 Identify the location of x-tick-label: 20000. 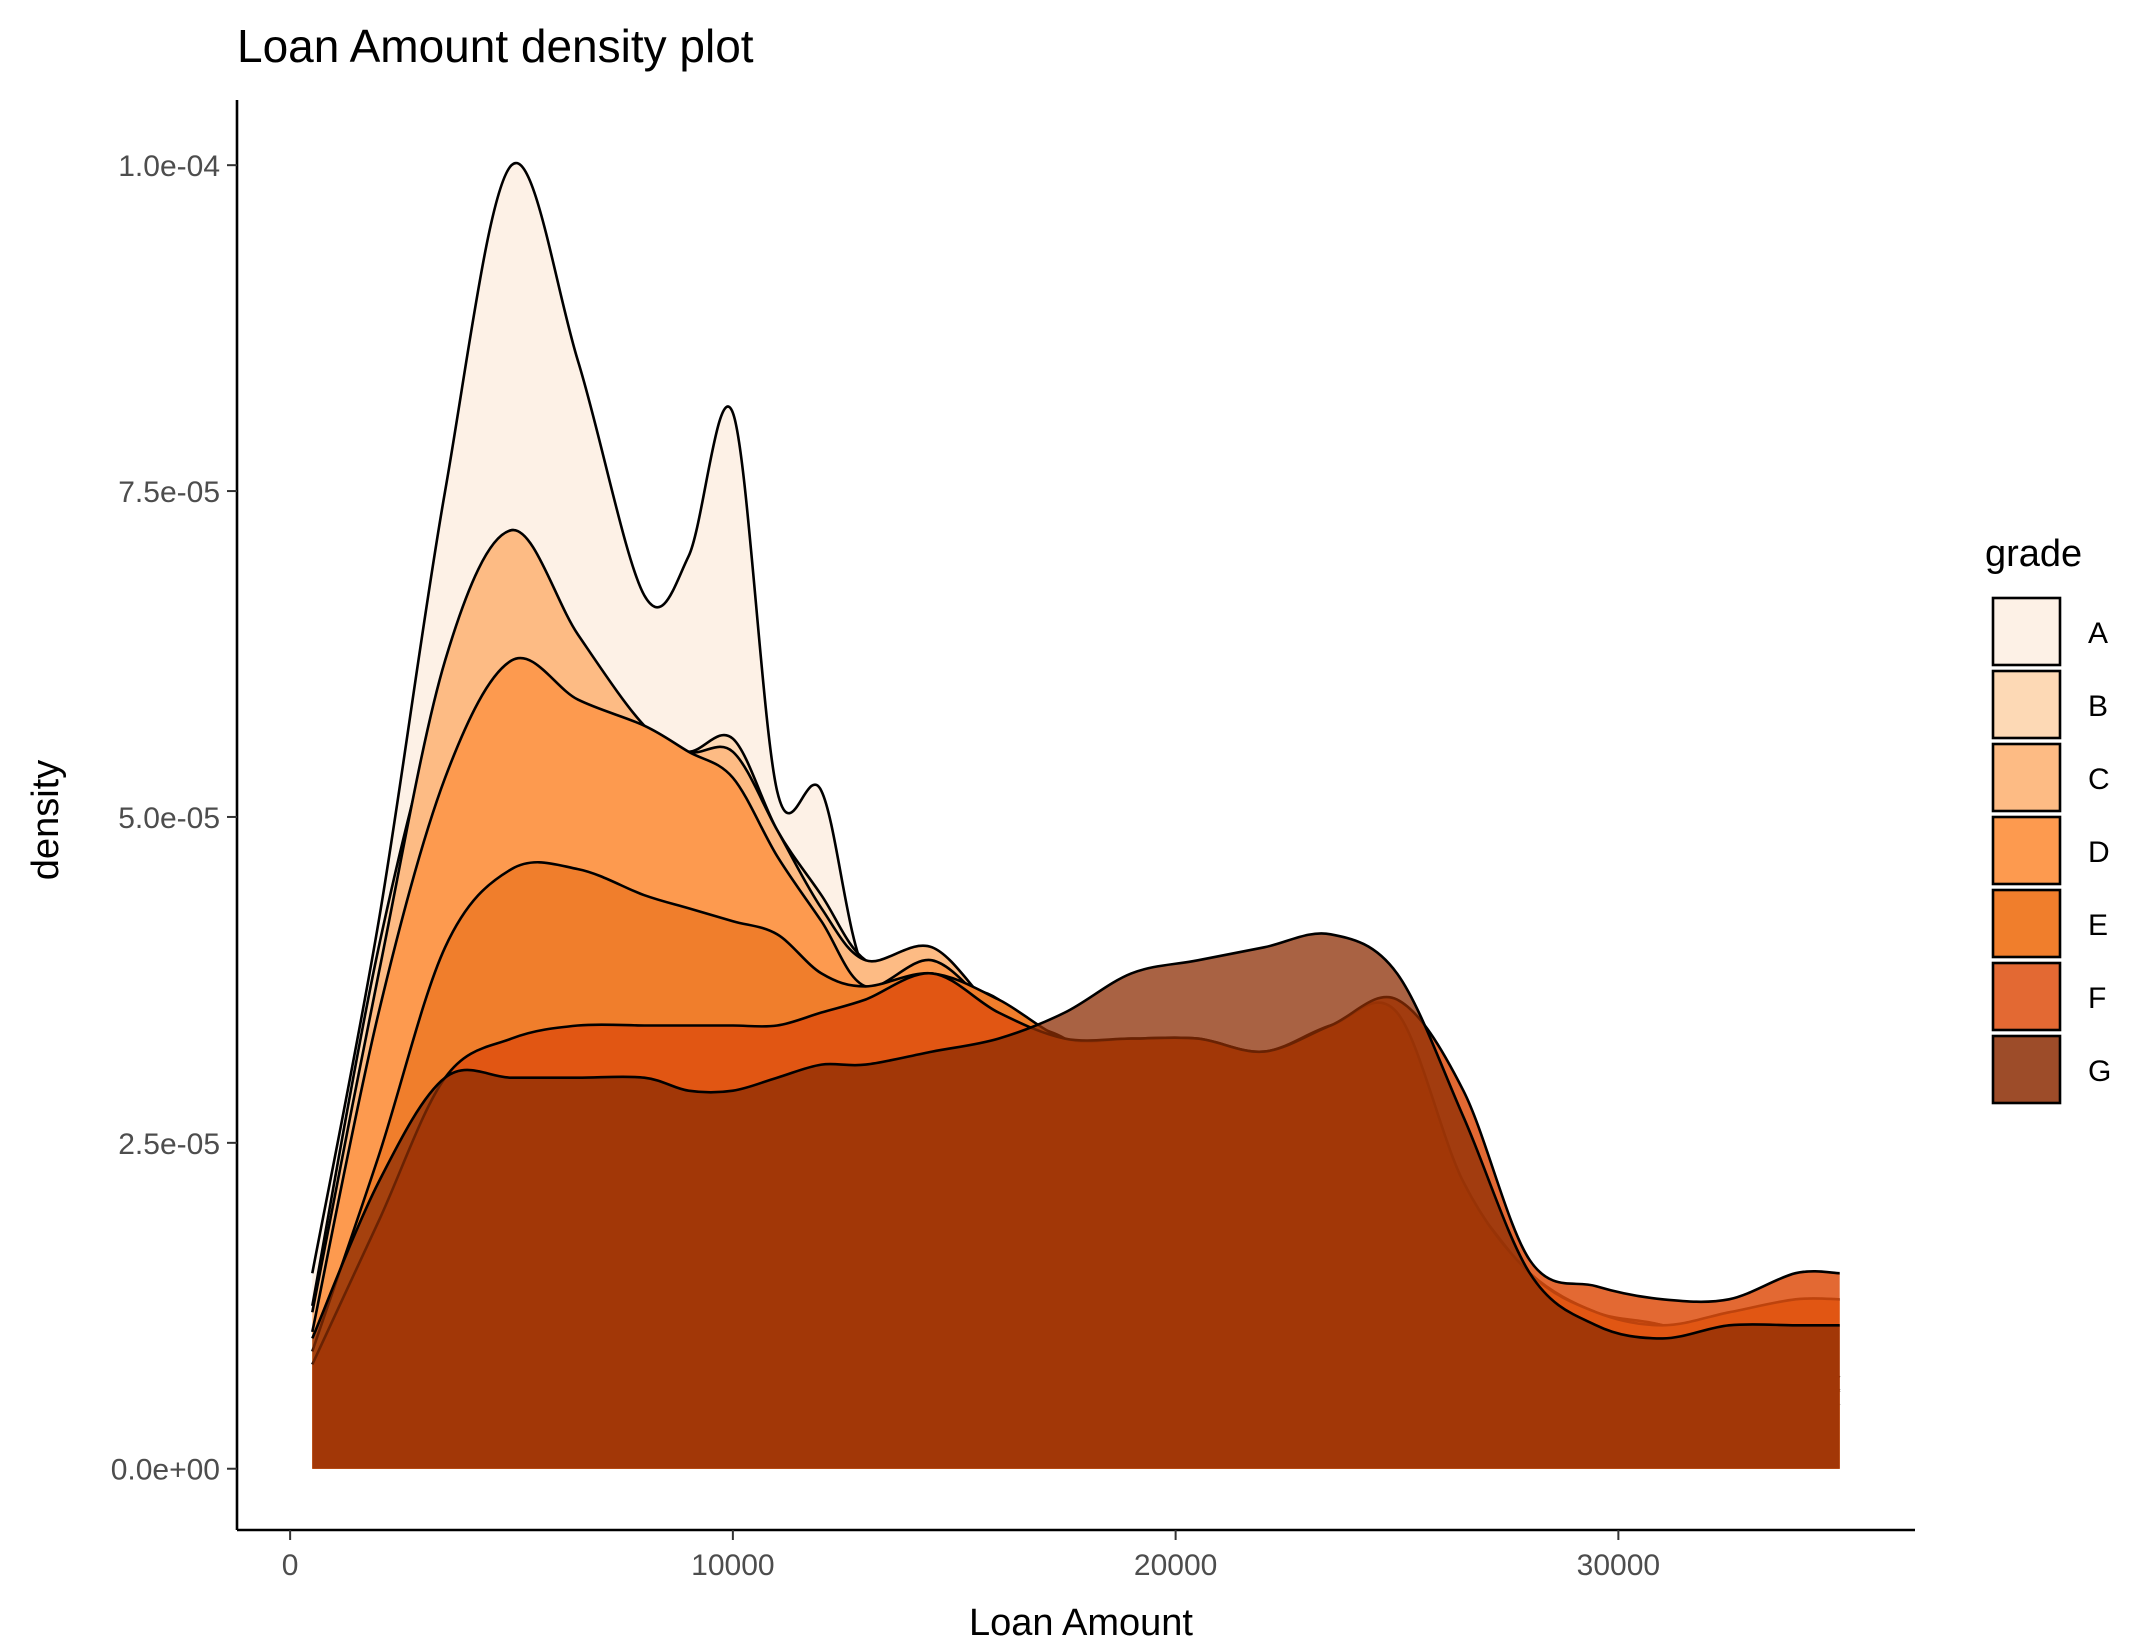
(1175, 1565).